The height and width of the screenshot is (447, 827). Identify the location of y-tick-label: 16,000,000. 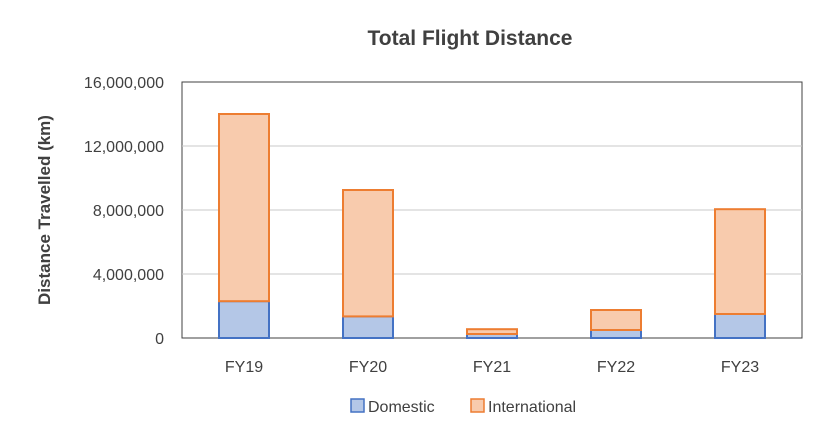
(124, 83).